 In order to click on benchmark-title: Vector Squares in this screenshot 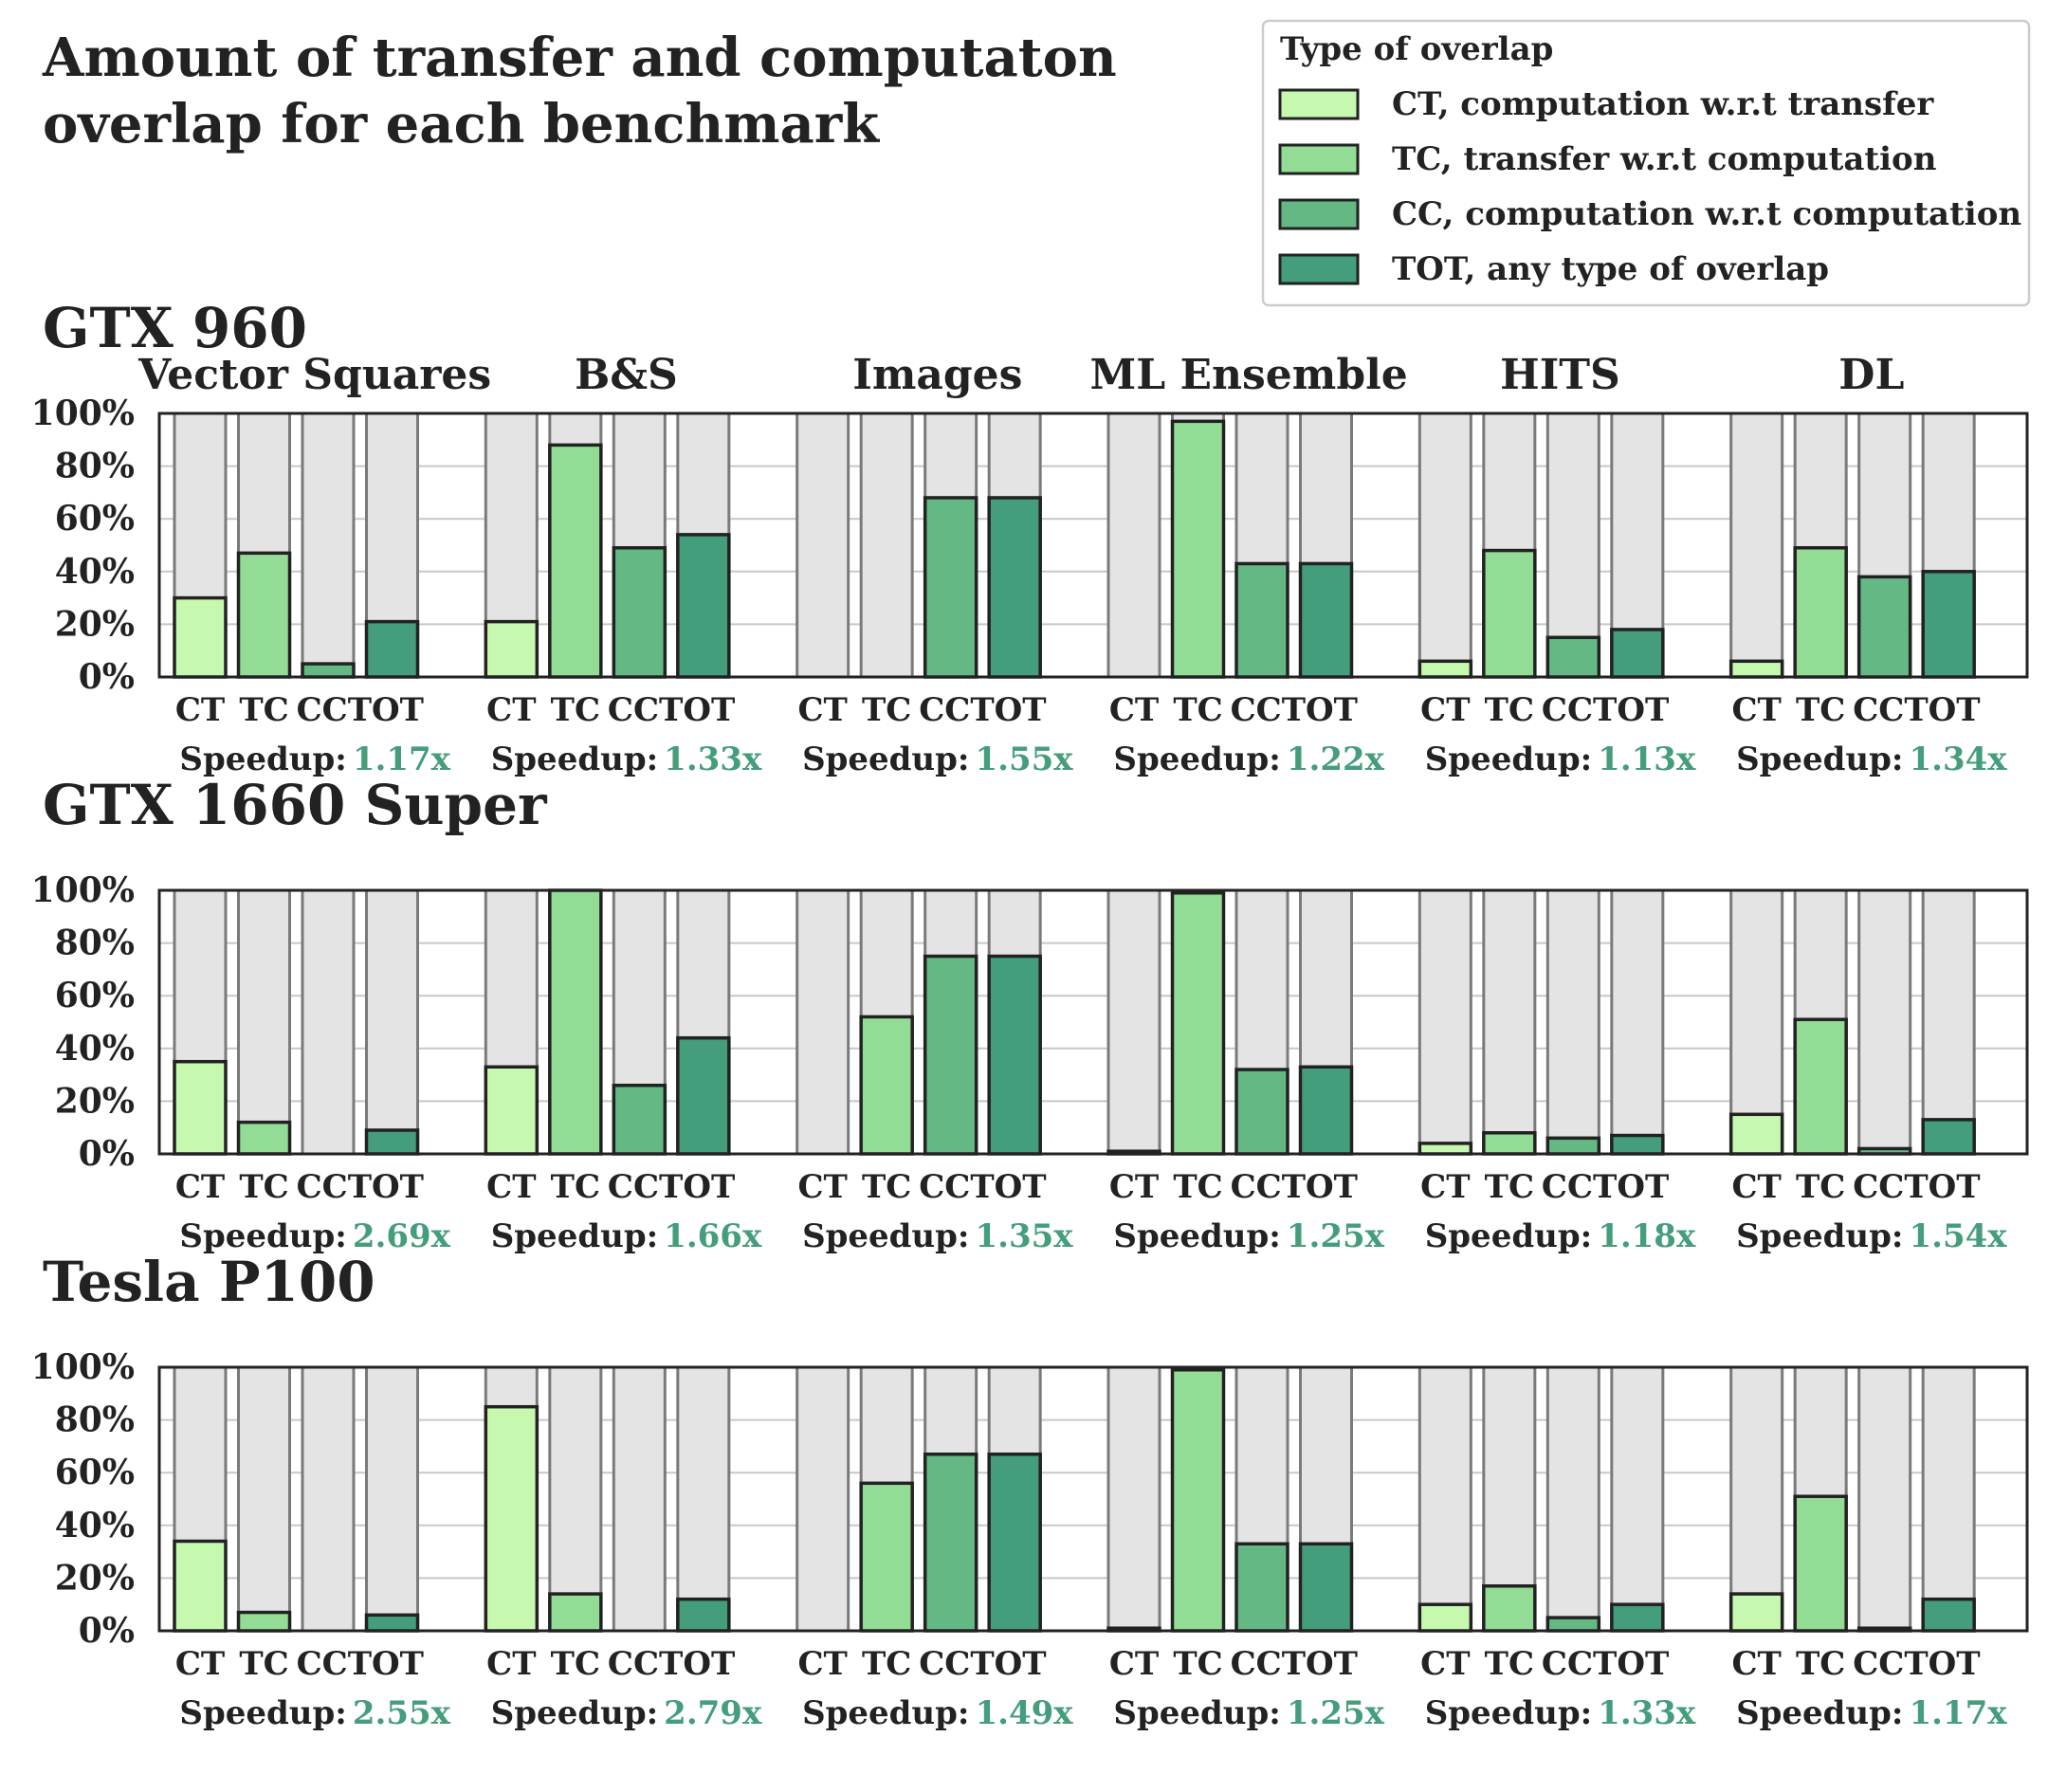, I will do `click(314, 375)`.